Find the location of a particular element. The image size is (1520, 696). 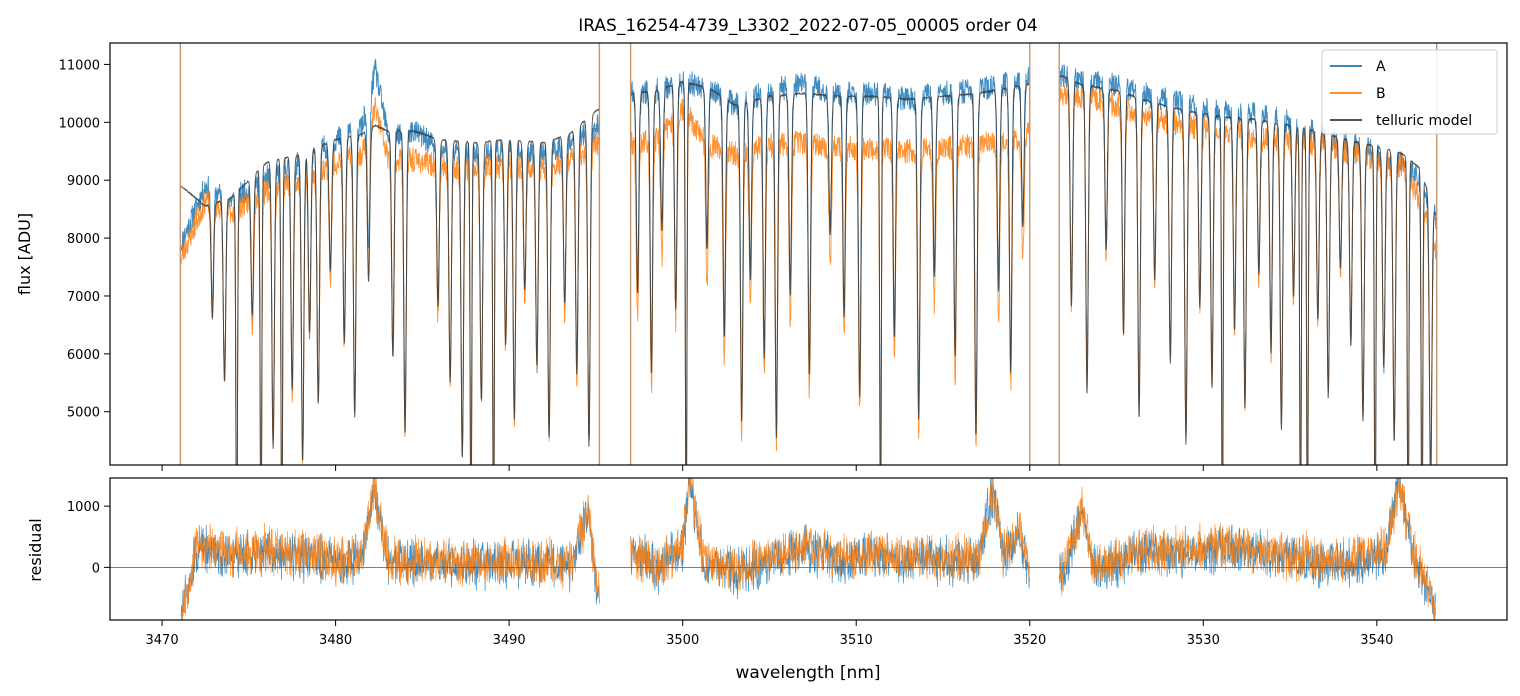

y-tick-label: 5000 is located at coordinates (83, 413).